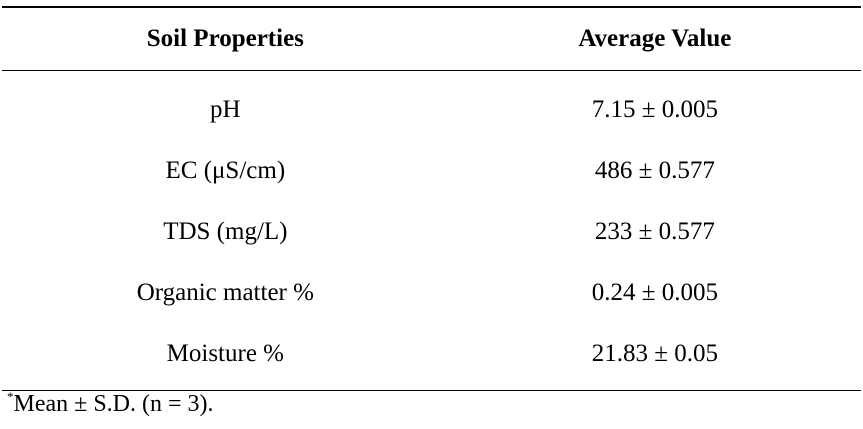 The image size is (863, 429). I want to click on value-cell: 7.15 ± 0.005, so click(654, 109).